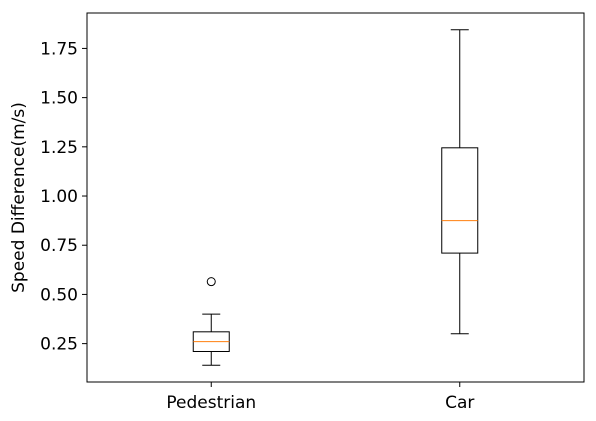 The width and height of the screenshot is (596, 421). I want to click on y-tick-label: 0.50, so click(59, 295).